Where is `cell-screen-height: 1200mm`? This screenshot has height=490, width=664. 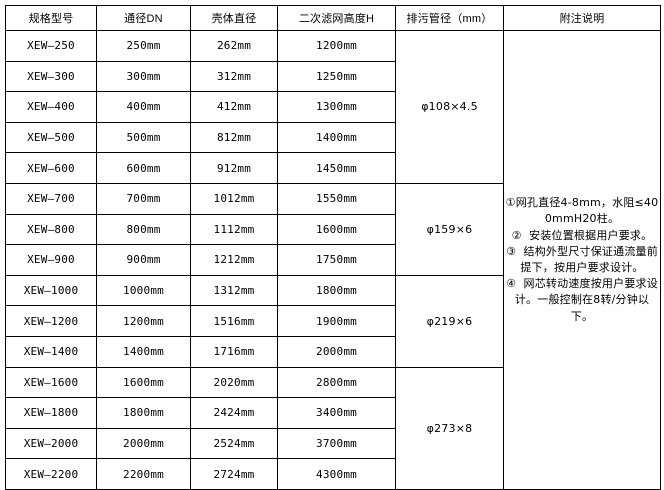
cell-screen-height: 1200mm is located at coordinates (336, 46).